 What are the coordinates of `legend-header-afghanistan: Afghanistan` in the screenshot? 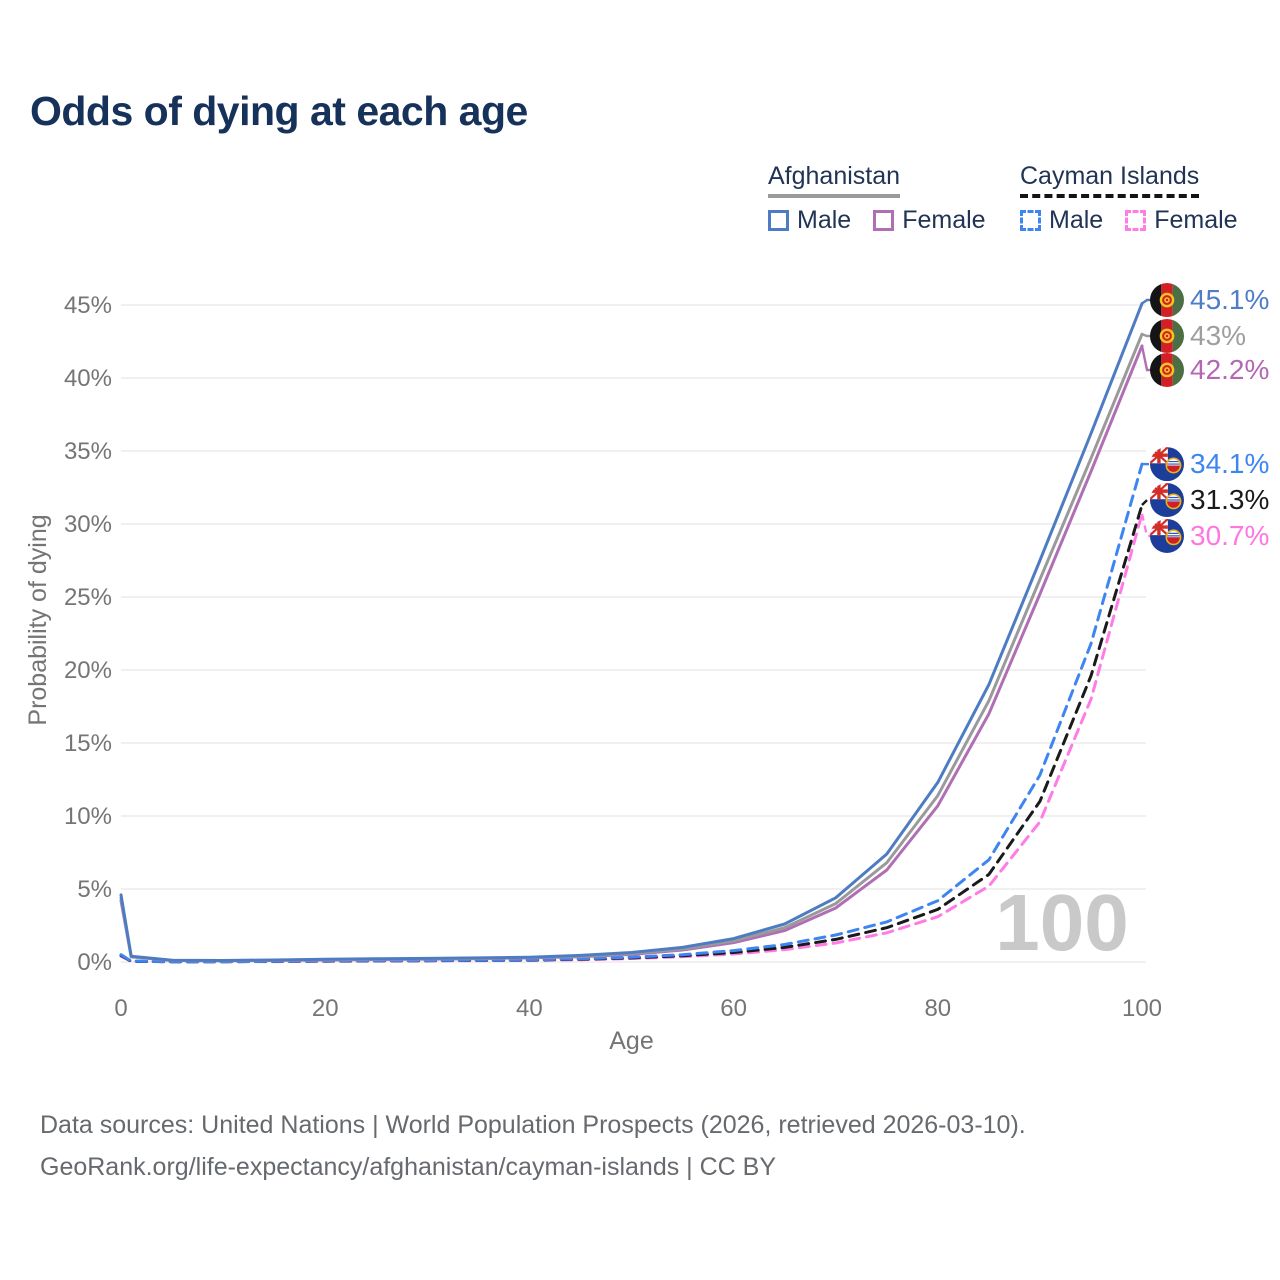 It's located at (834, 180).